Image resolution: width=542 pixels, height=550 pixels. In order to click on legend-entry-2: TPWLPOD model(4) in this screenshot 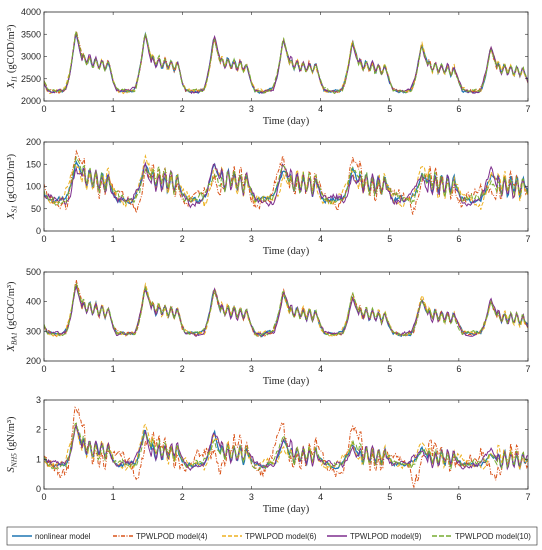, I will do `click(172, 536)`.